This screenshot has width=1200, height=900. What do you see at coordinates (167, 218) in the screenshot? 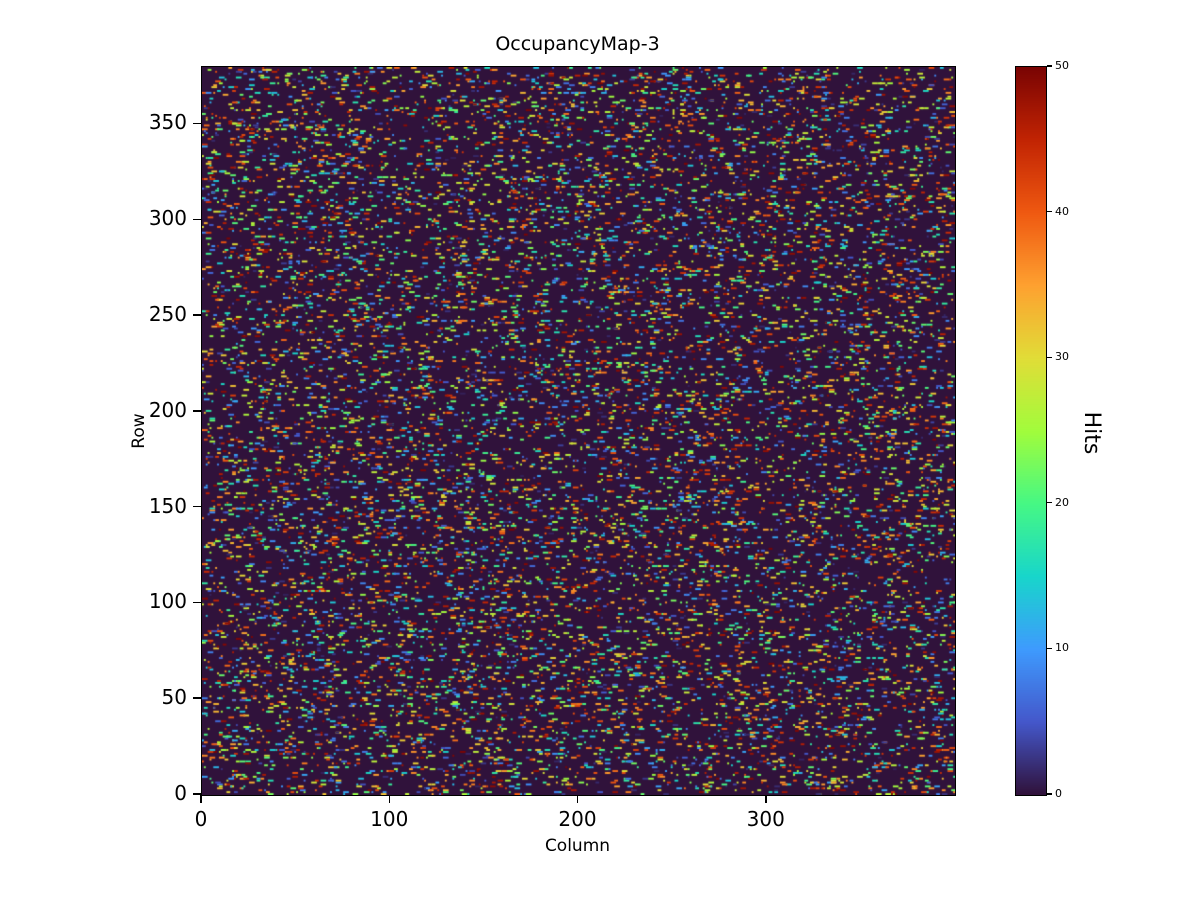
I see `y-tick-label: 300` at bounding box center [167, 218].